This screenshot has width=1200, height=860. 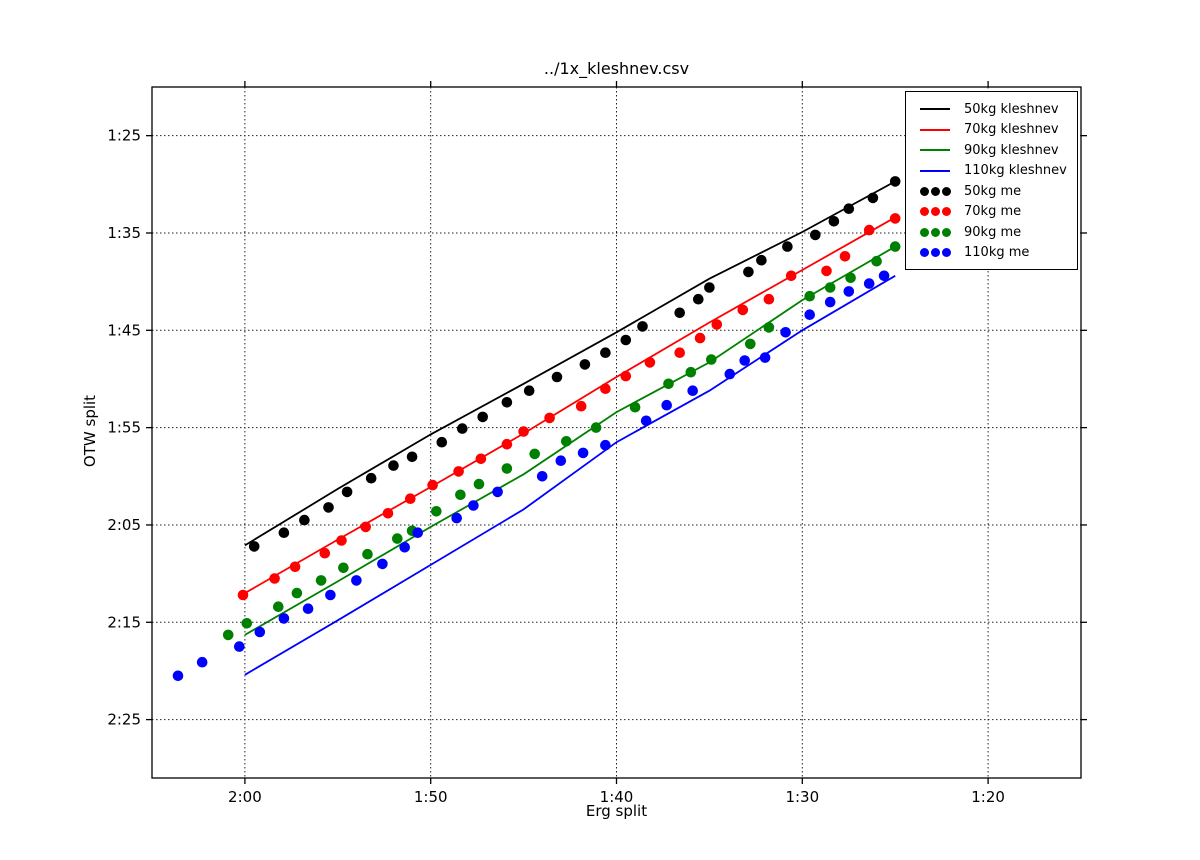 I want to click on legend-entry-label: 70kg kleshnev, so click(x=1011, y=130).